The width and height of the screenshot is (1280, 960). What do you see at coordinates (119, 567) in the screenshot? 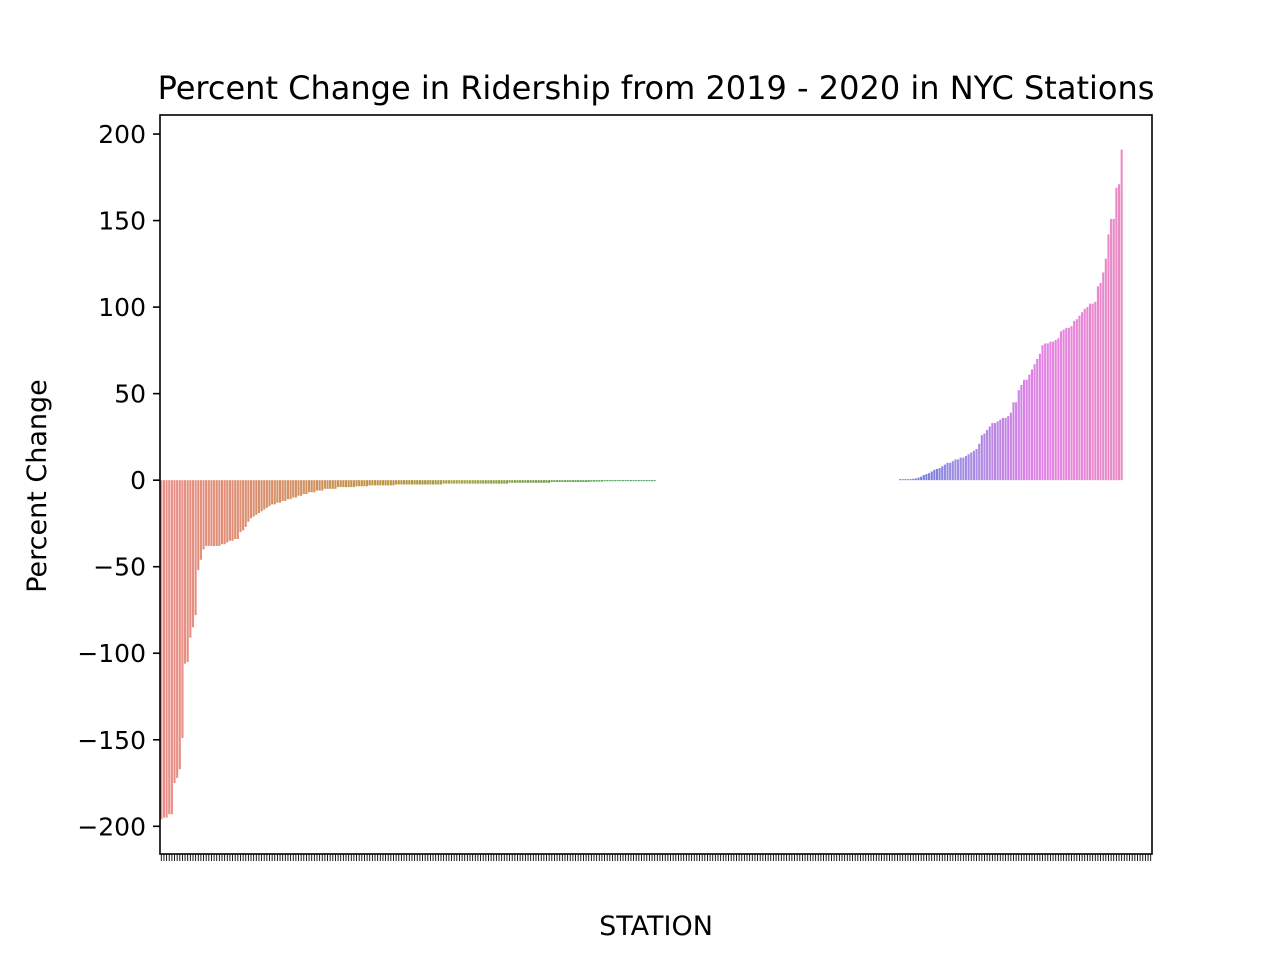
I see `y-tick-label: −50` at bounding box center [119, 567].